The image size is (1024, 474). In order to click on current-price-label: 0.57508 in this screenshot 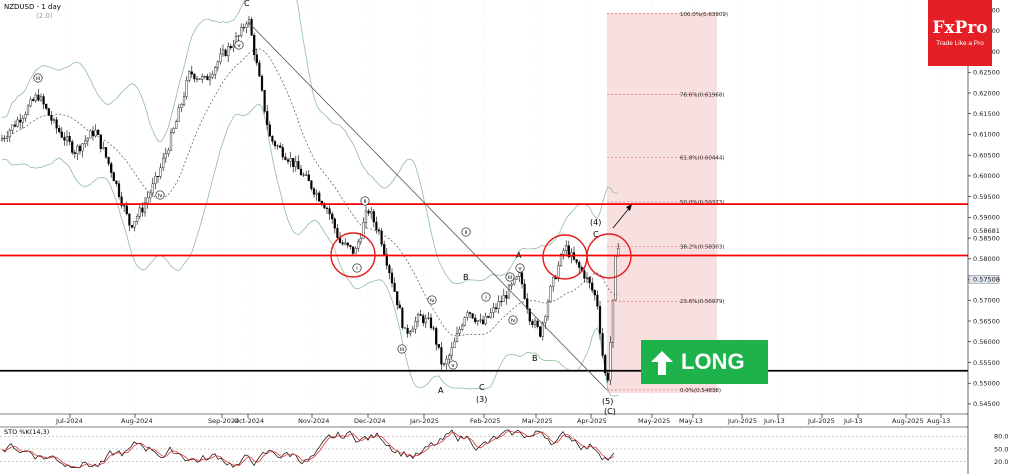, I will do `click(986, 280)`.